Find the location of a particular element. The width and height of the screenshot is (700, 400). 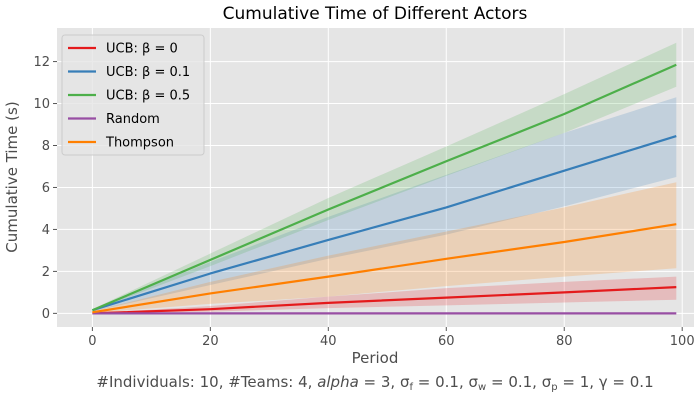

x-axis-ticks: 0 20 40 60 80 100 is located at coordinates (391, 338).